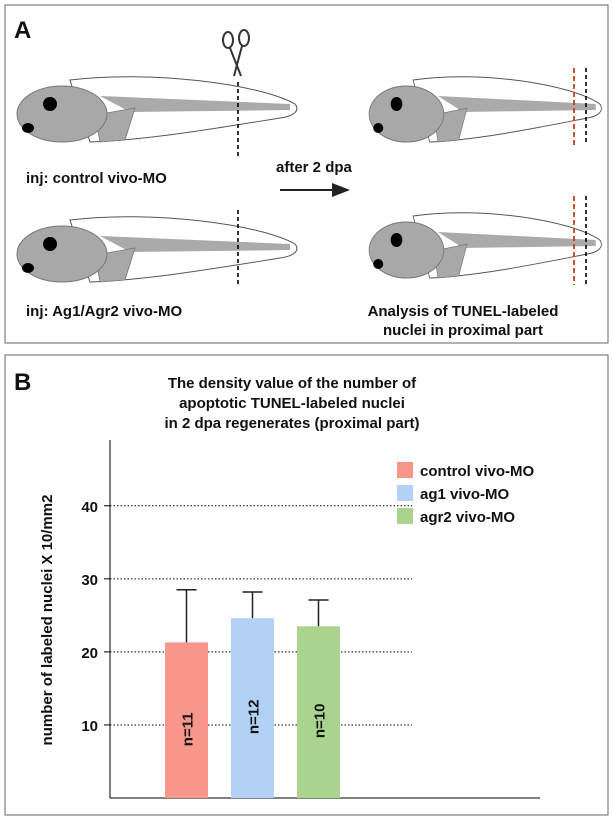 The height and width of the screenshot is (822, 613). What do you see at coordinates (188, 729) in the screenshot?
I see `bar-annotation: n=11` at bounding box center [188, 729].